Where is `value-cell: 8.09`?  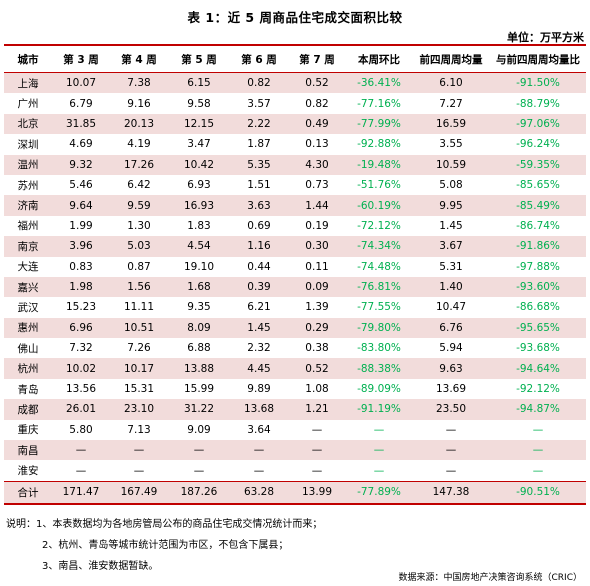 value-cell: 8.09 is located at coordinates (199, 328).